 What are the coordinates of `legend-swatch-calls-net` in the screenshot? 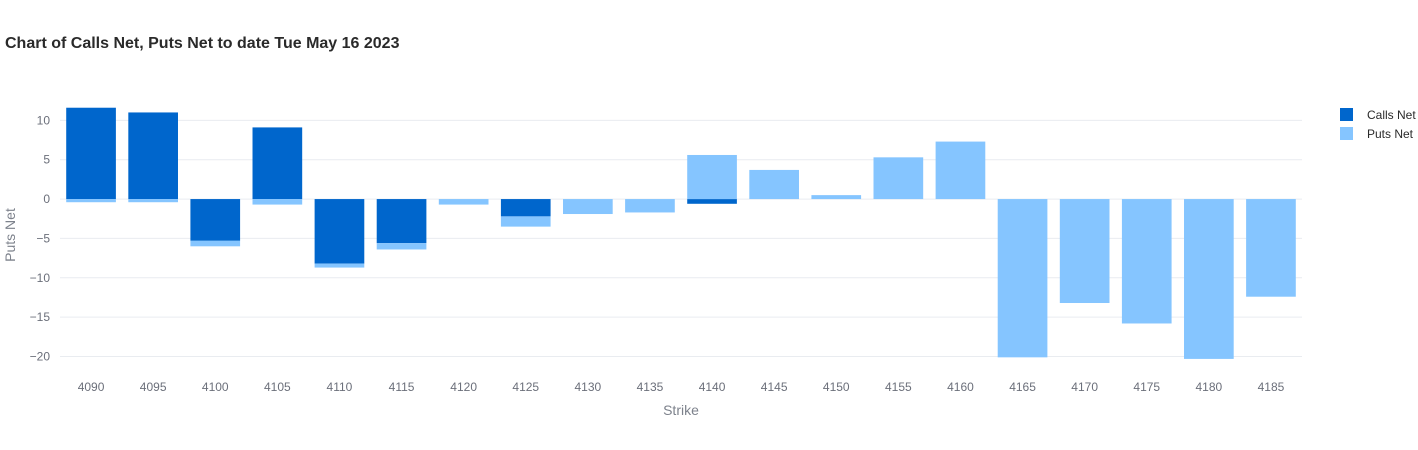 It's located at (1346, 114).